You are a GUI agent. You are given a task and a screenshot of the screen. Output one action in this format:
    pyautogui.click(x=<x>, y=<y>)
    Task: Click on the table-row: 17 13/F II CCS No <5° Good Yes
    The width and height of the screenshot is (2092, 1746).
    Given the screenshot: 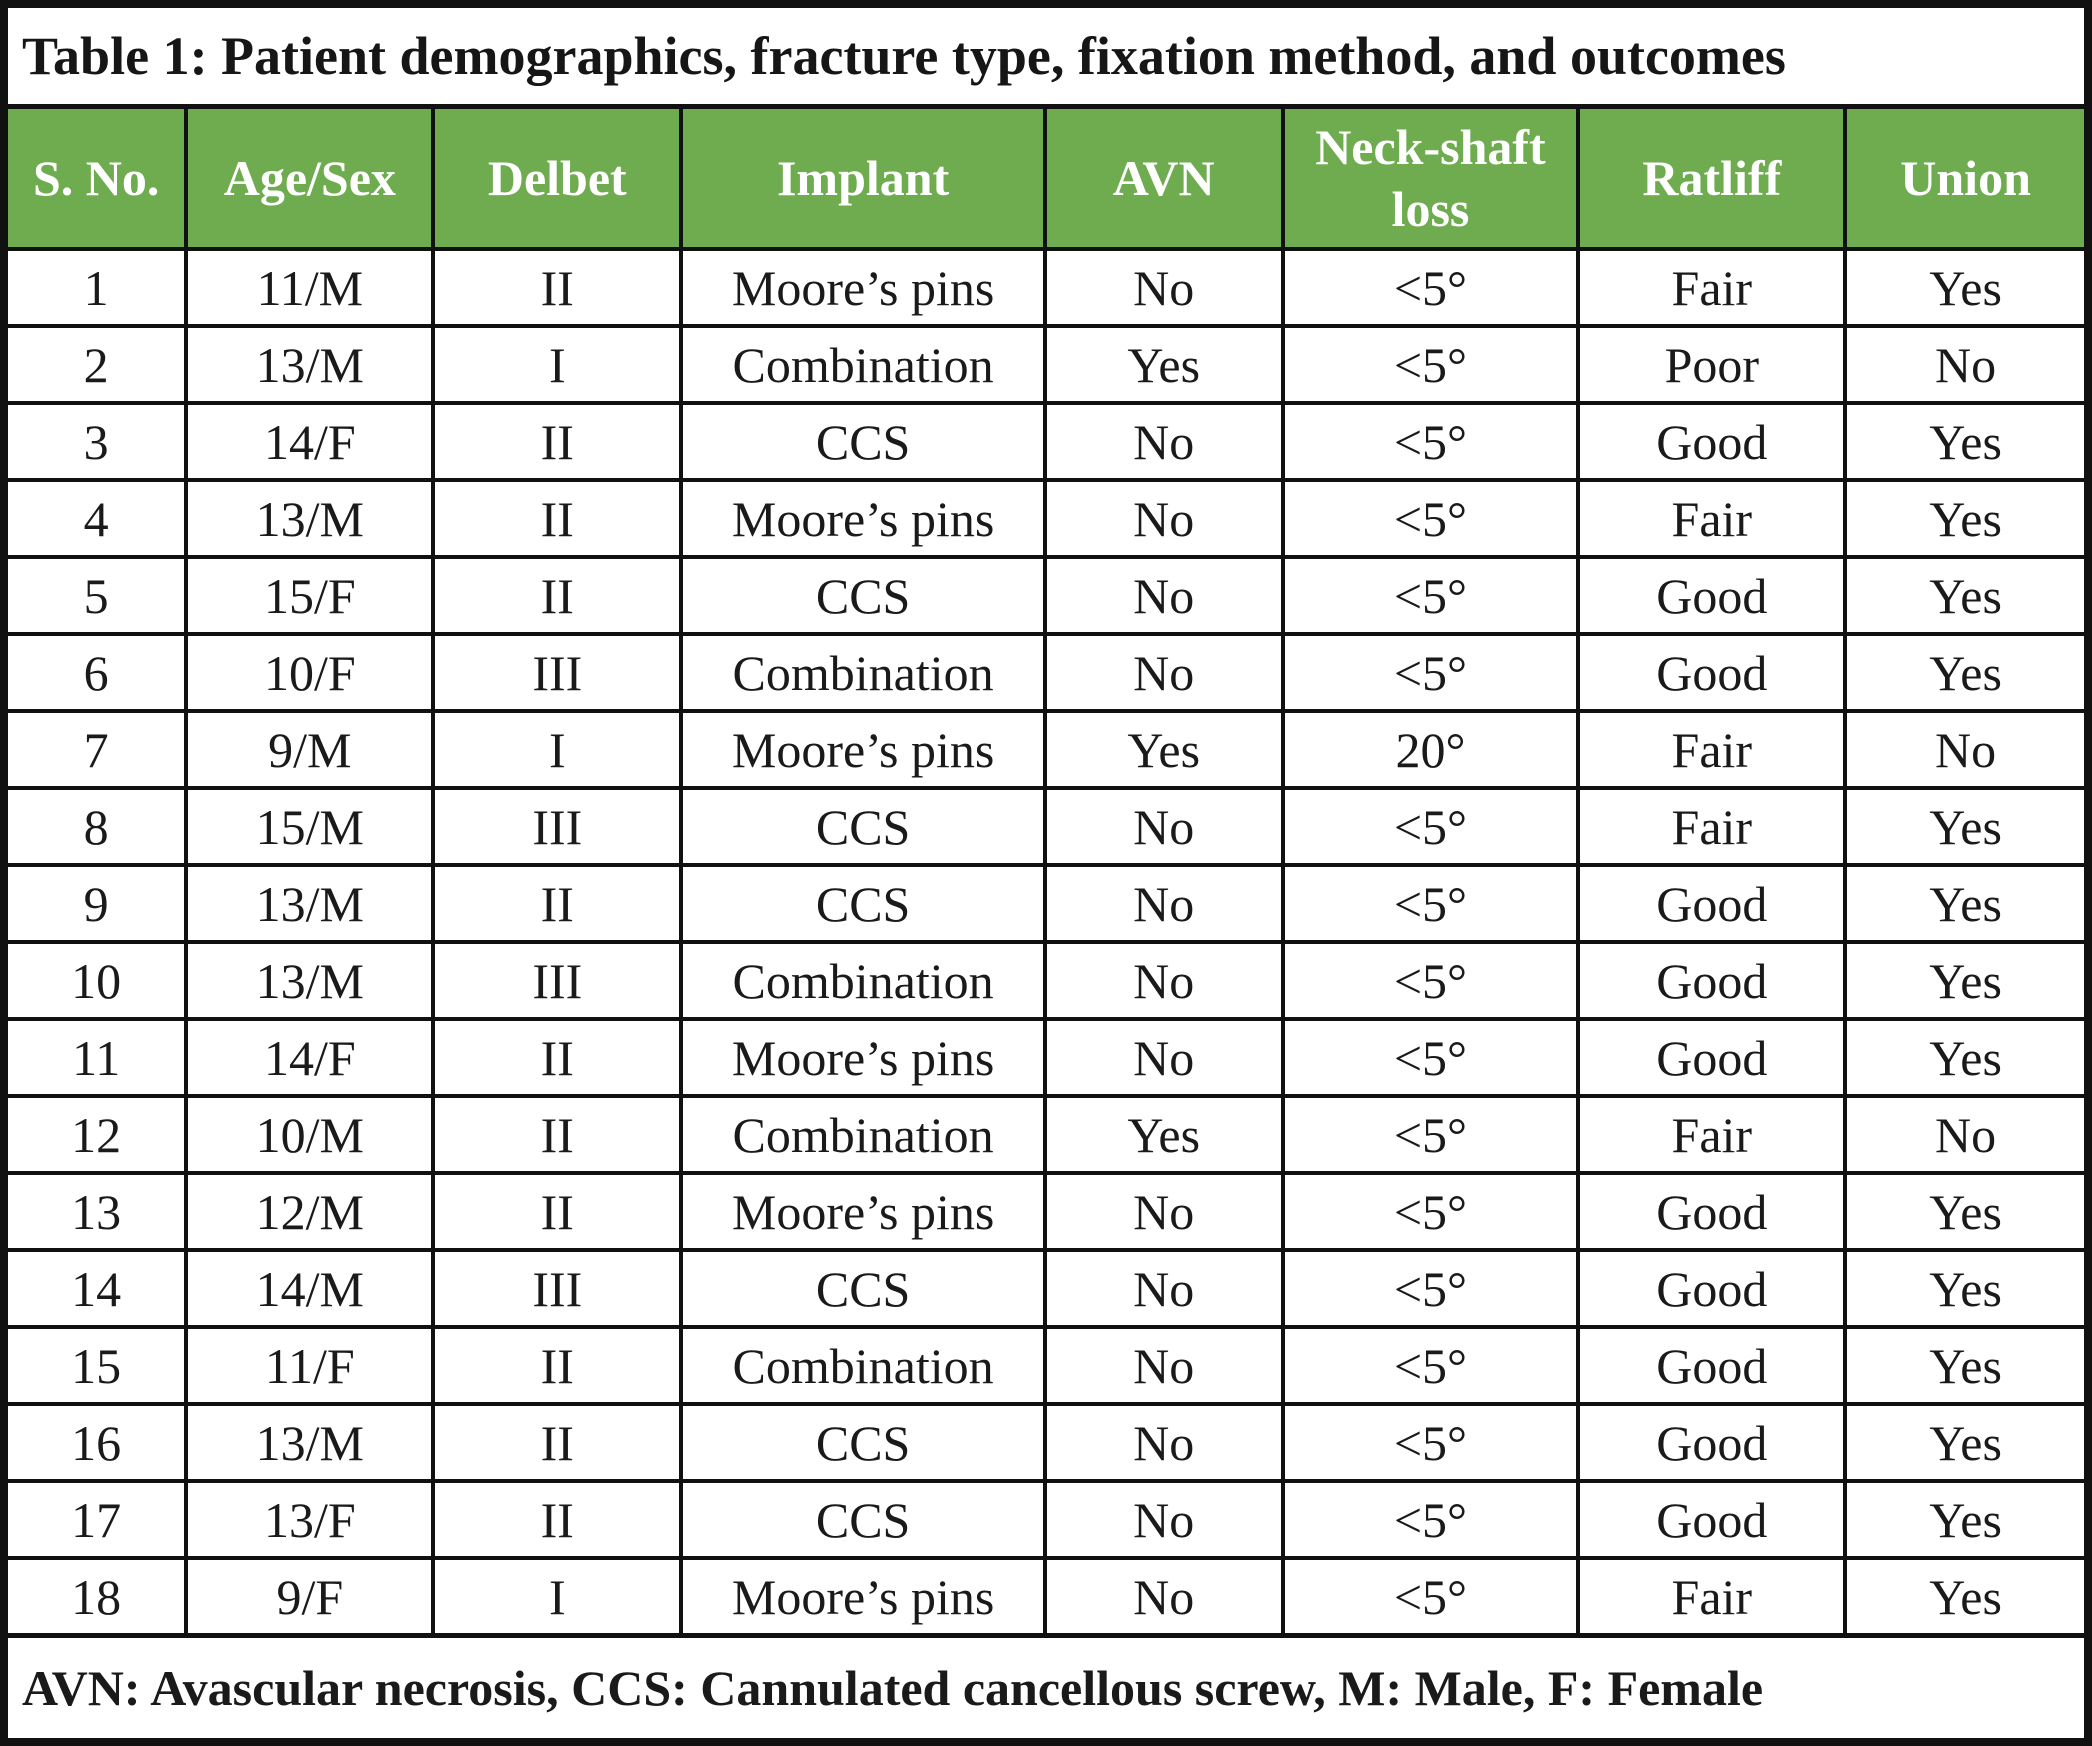 What is the action you would take?
    pyautogui.click(x=1045, y=1519)
    